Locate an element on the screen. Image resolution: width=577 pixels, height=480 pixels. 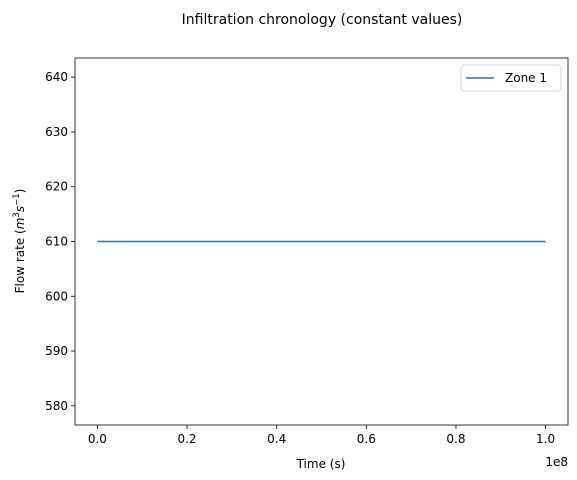
legend-box is located at coordinates (511, 78).